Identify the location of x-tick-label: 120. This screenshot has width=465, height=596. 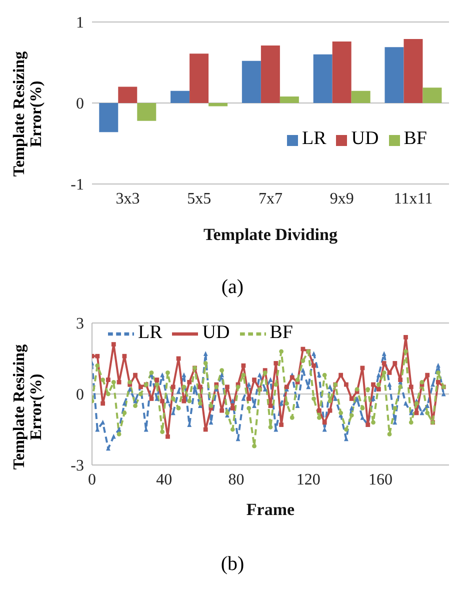
(308, 479).